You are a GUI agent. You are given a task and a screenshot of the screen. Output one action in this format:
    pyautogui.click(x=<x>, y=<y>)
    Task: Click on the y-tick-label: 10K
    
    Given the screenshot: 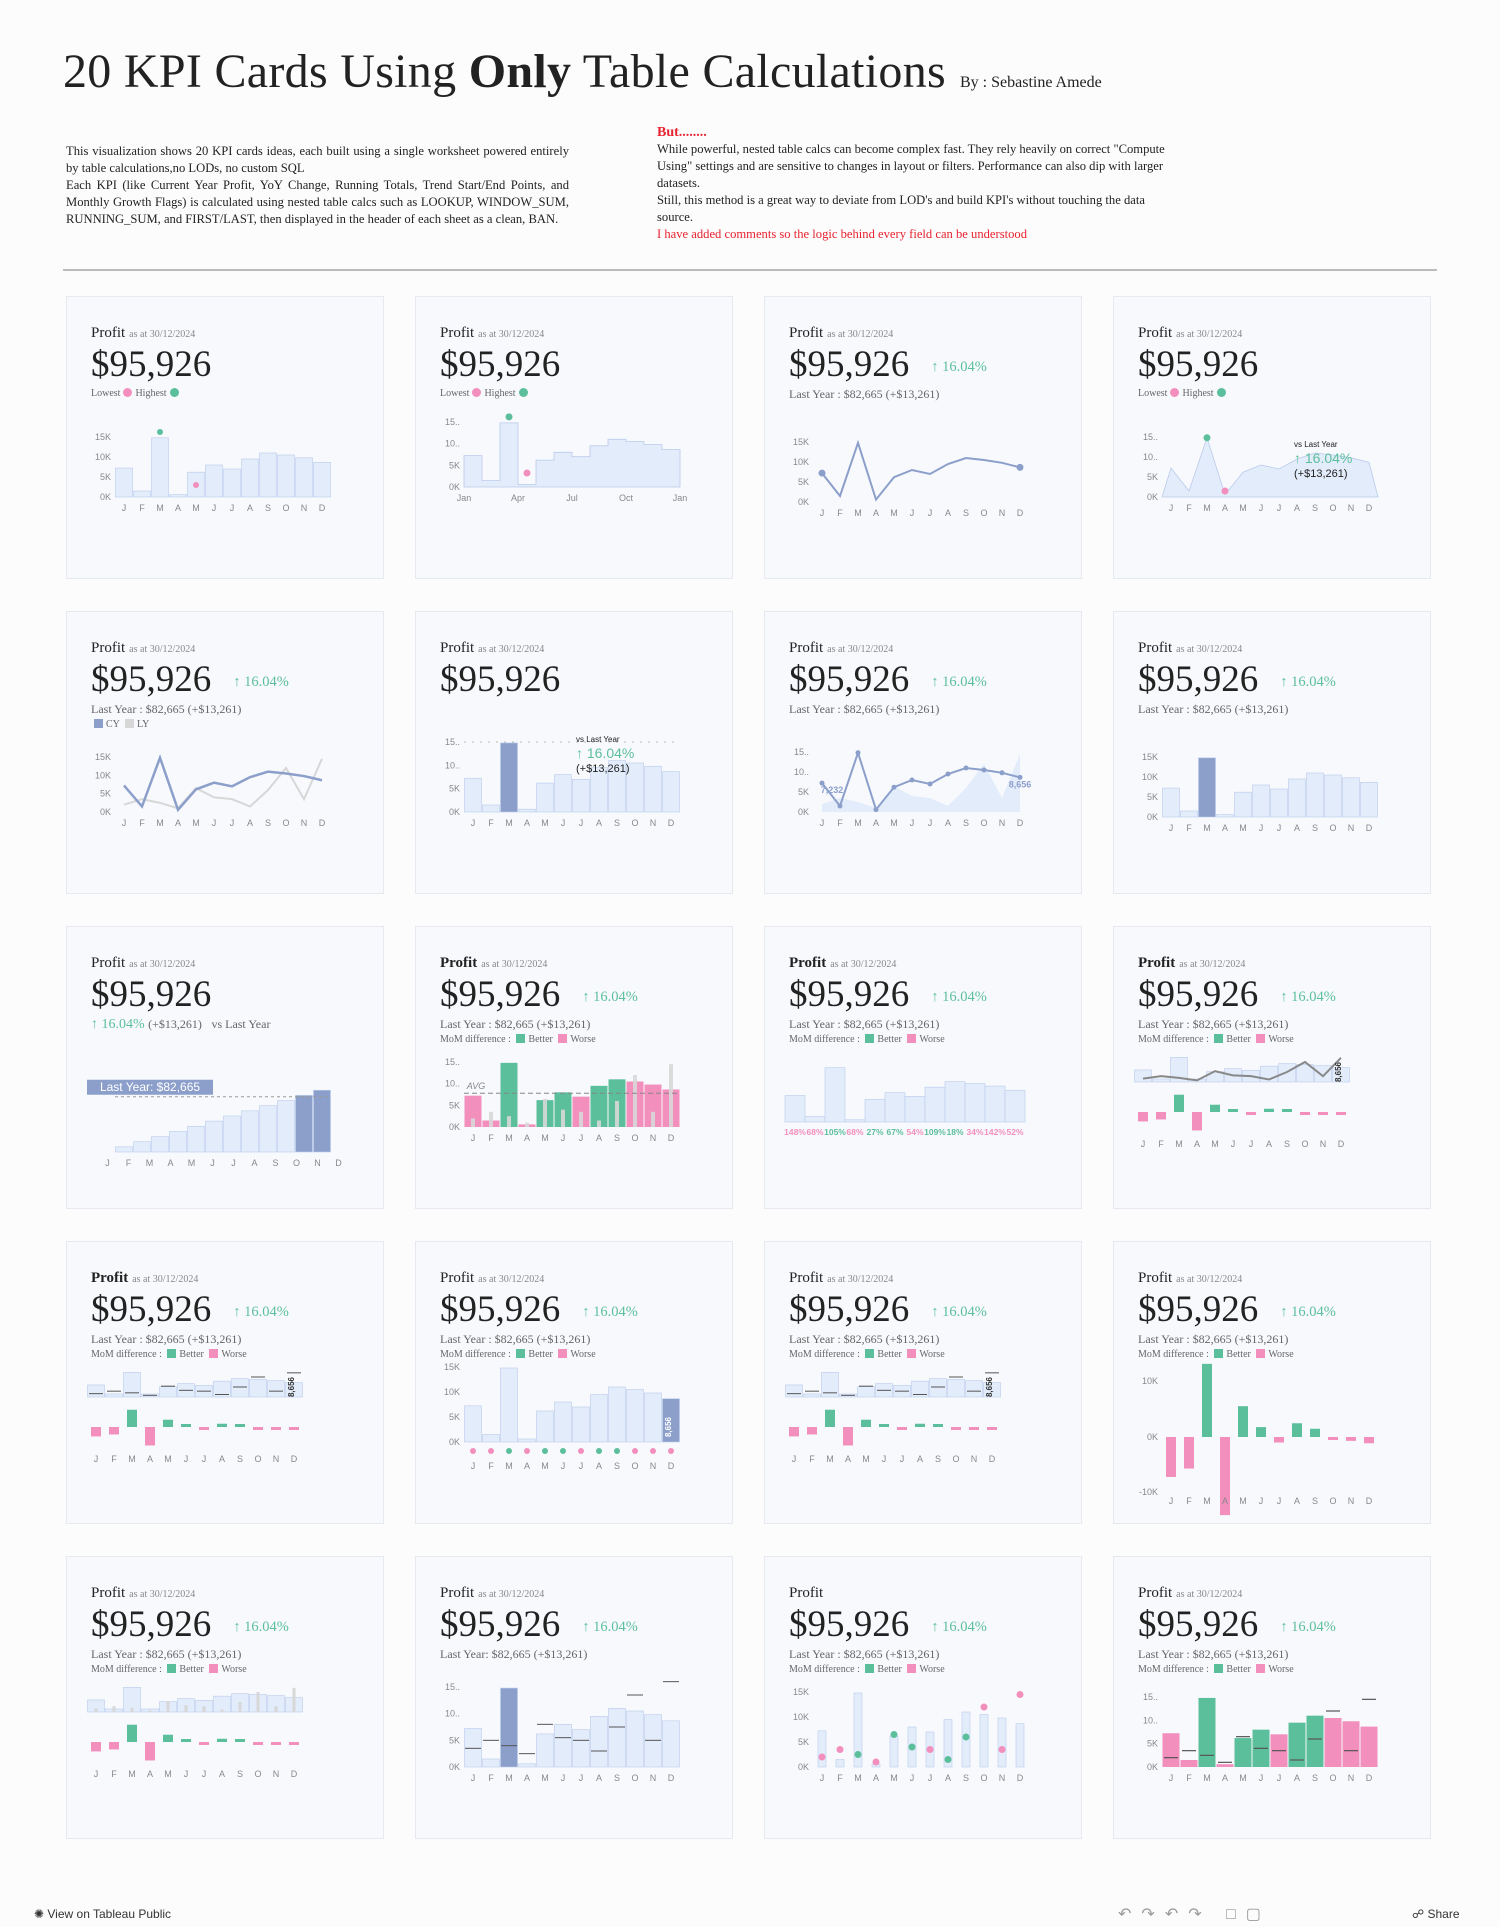 What is the action you would take?
    pyautogui.click(x=1150, y=777)
    